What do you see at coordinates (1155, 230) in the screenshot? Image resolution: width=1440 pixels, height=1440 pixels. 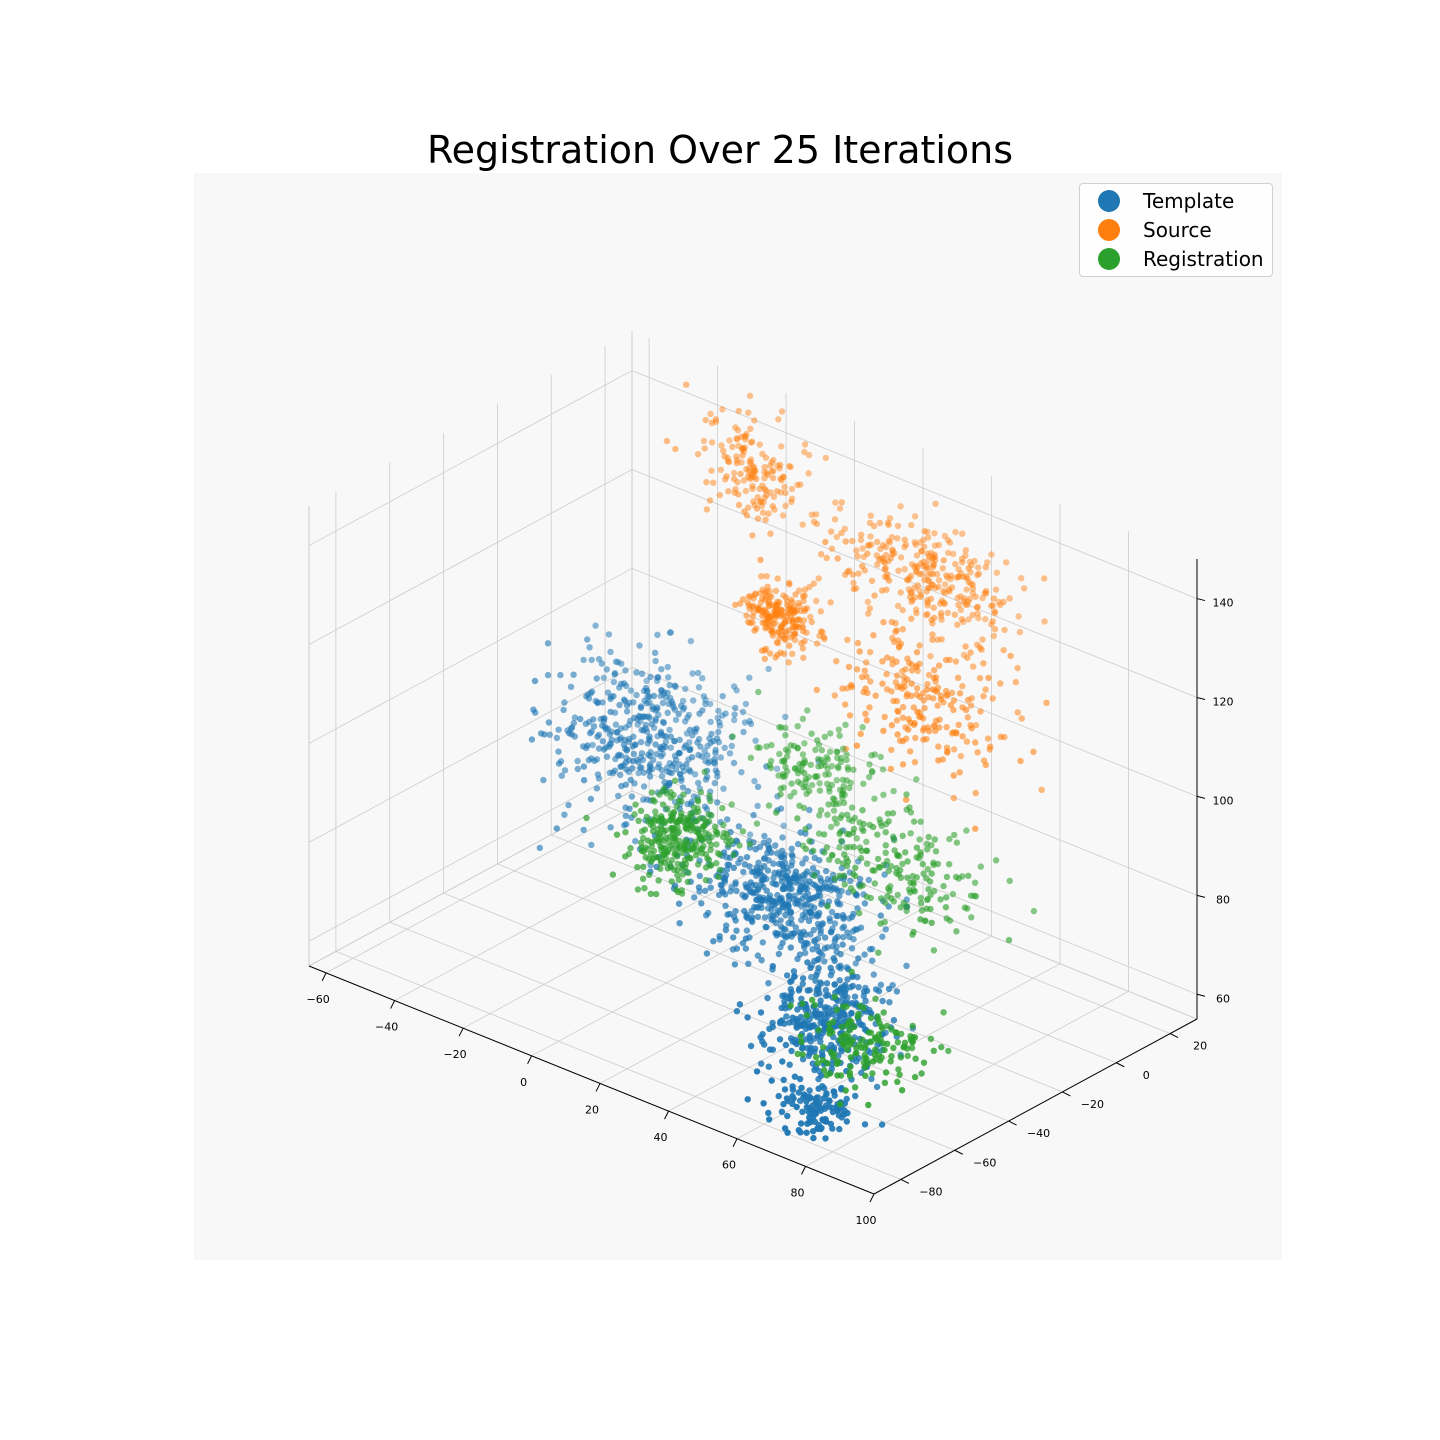 I see `legend-item-source: Source` at bounding box center [1155, 230].